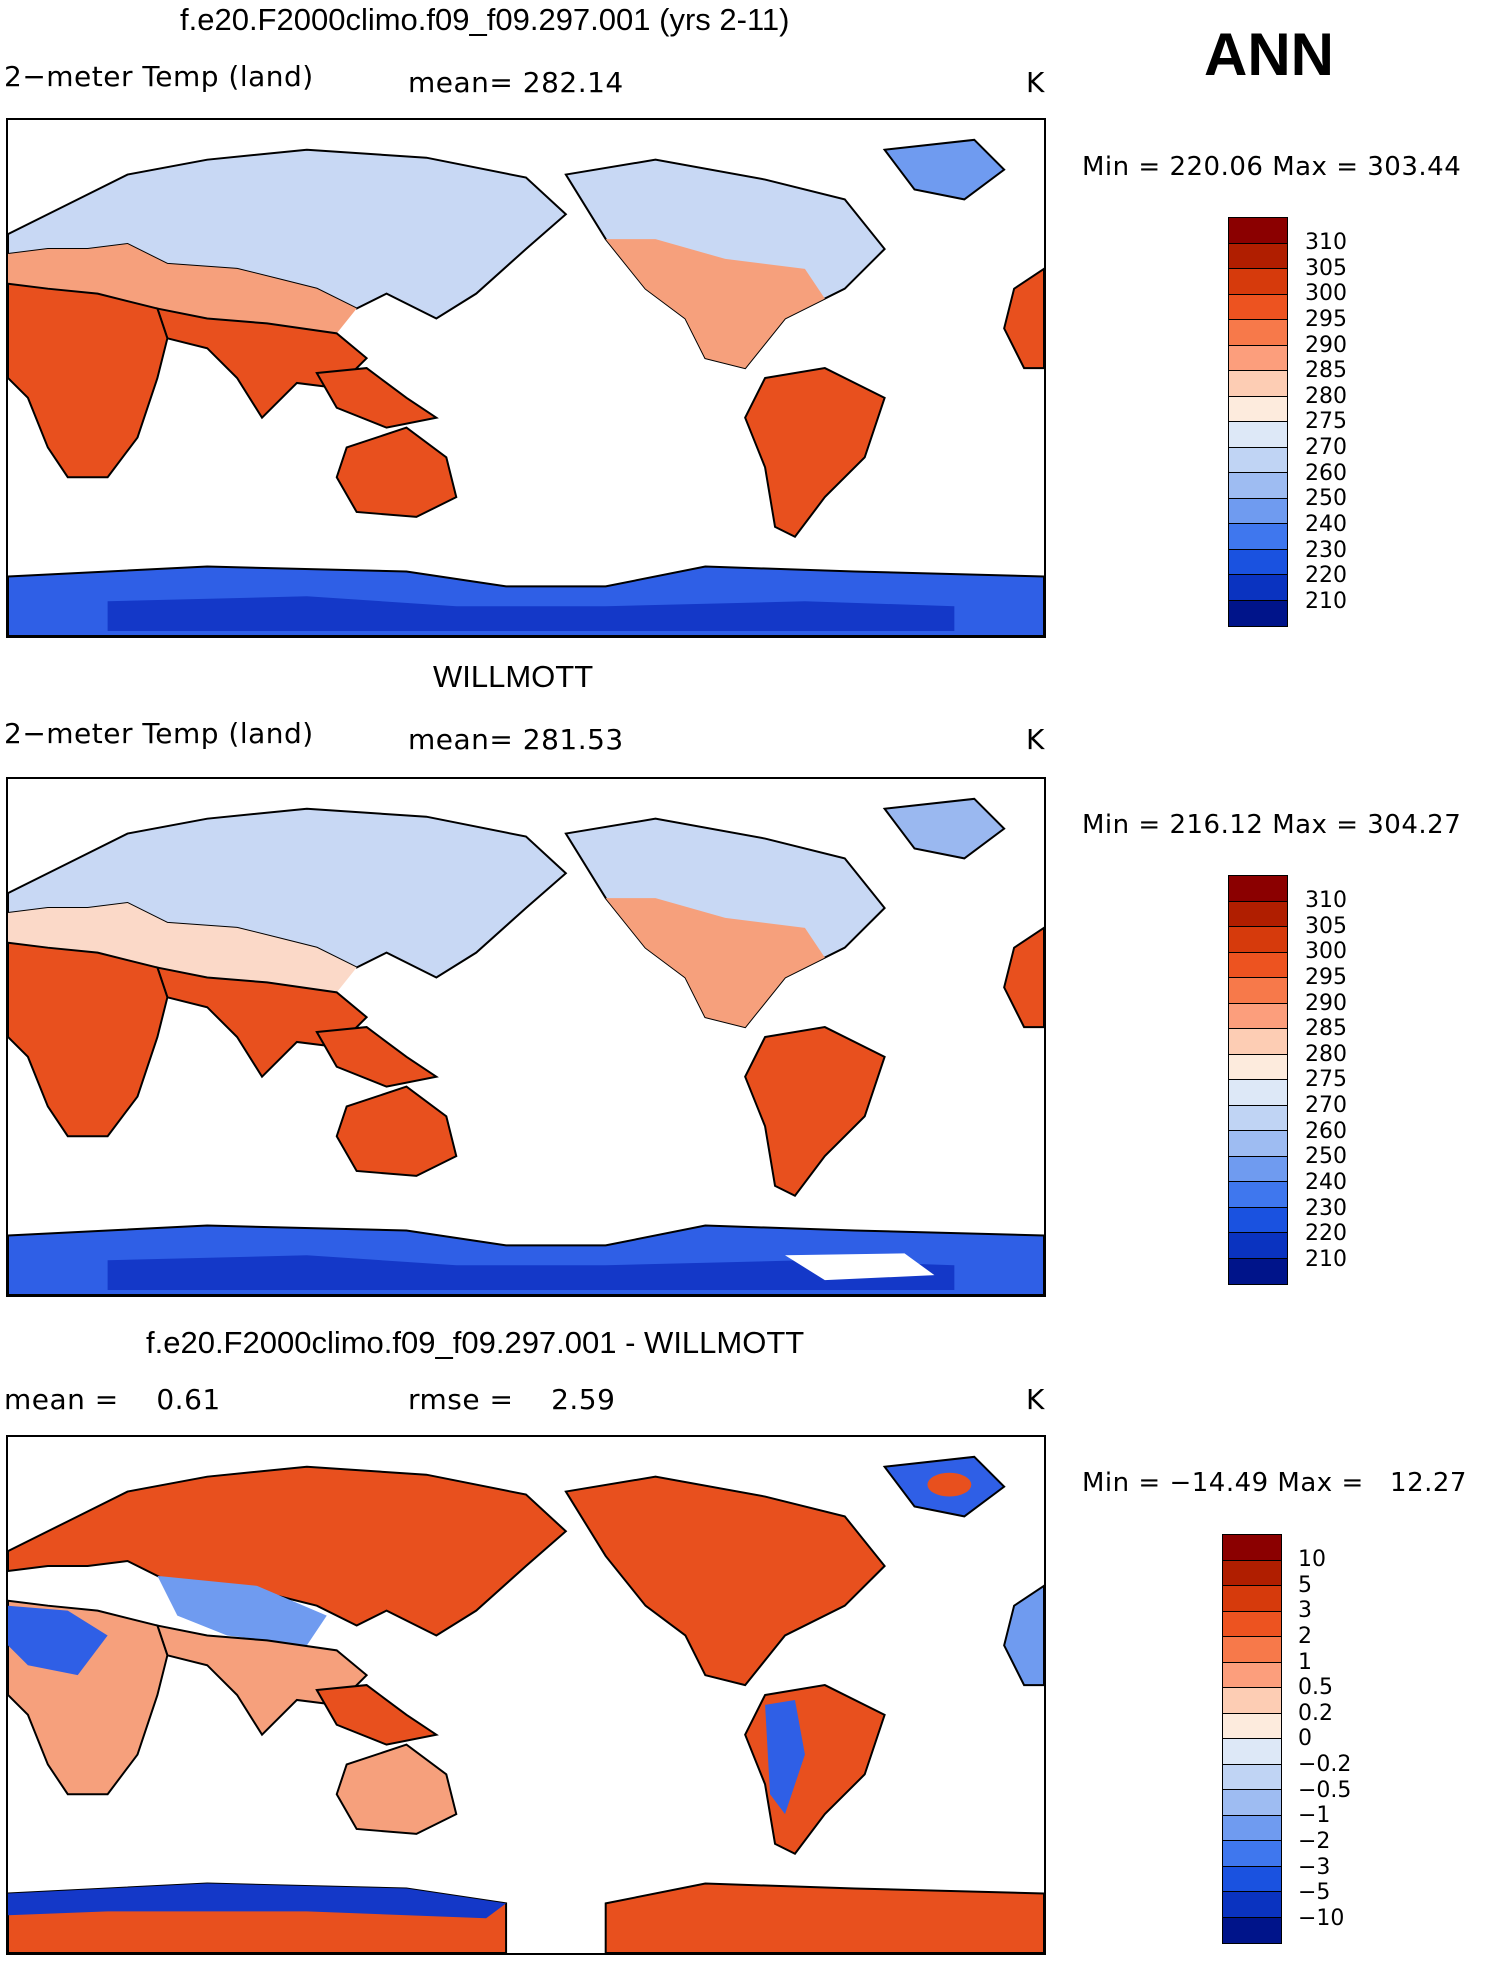  I want to click on colorbar-tick-label: 240, so click(1326, 524).